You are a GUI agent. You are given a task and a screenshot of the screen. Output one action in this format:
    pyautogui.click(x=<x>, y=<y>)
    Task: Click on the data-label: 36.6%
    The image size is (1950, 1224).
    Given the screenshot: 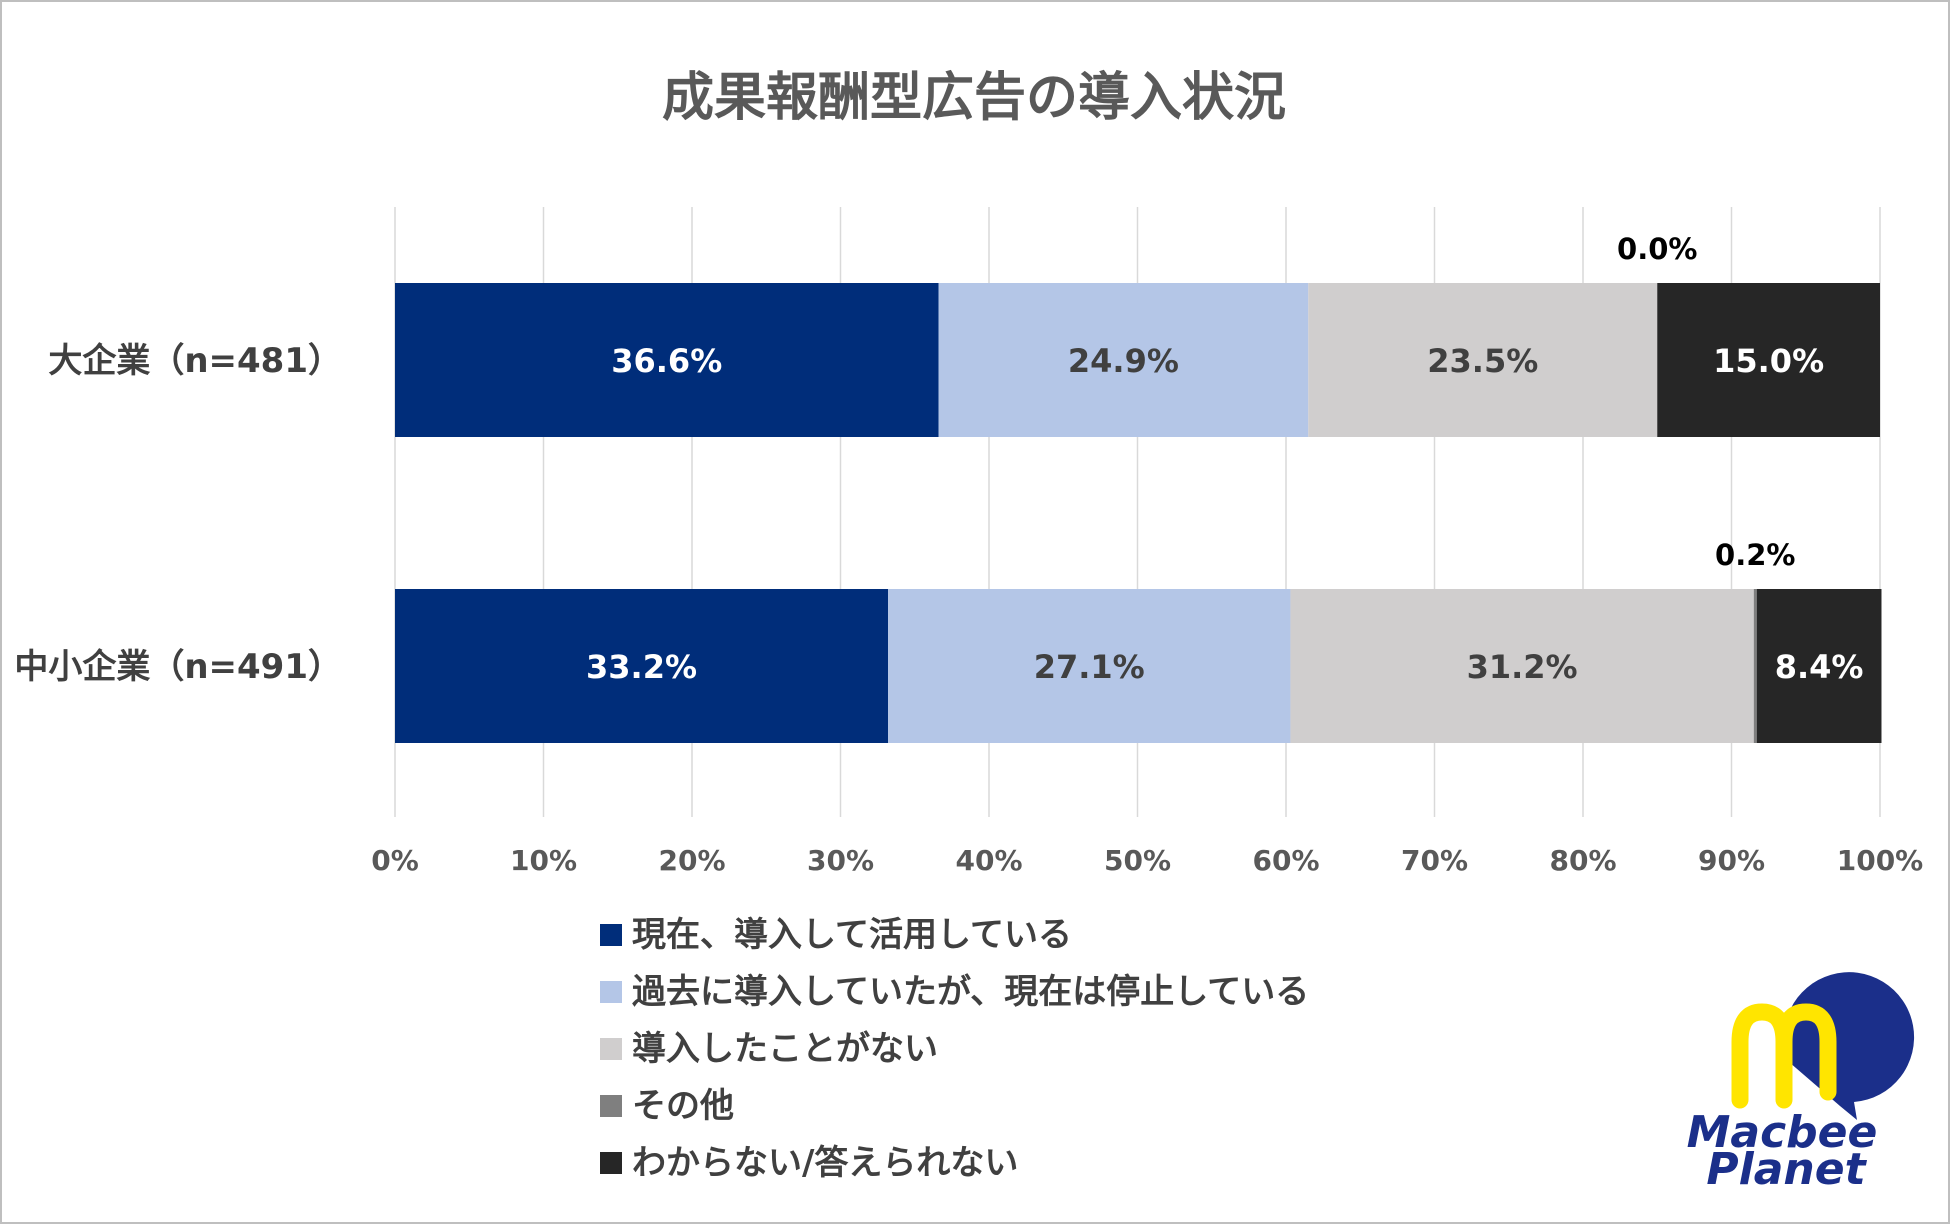 What is the action you would take?
    pyautogui.click(x=666, y=361)
    